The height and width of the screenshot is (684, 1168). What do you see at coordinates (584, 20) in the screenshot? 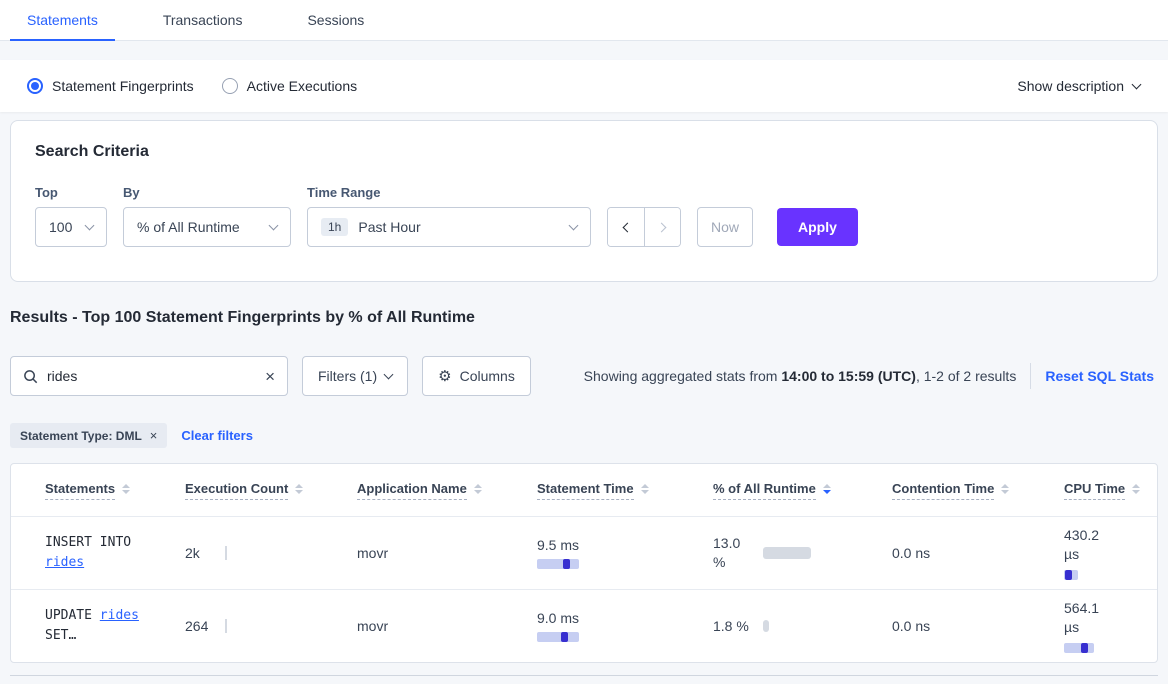
I see `top-tab-bar: Statements Transactions Sessions` at bounding box center [584, 20].